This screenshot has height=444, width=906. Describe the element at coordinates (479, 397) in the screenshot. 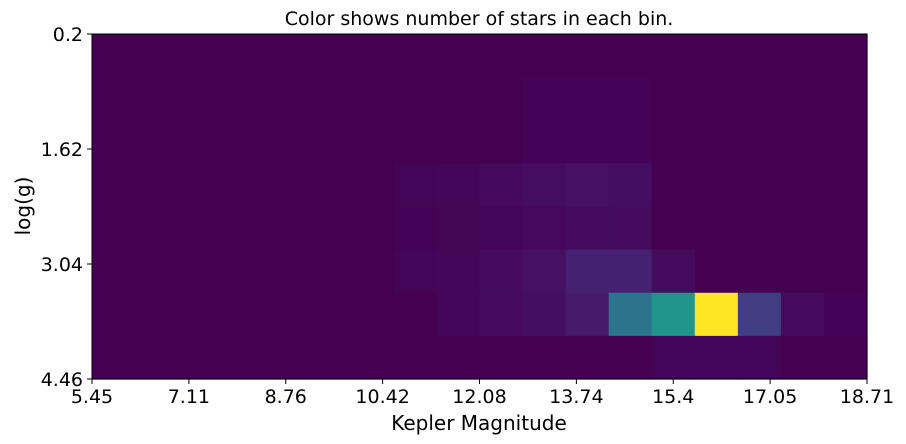

I see `x-tick-label: 12.08` at that location.